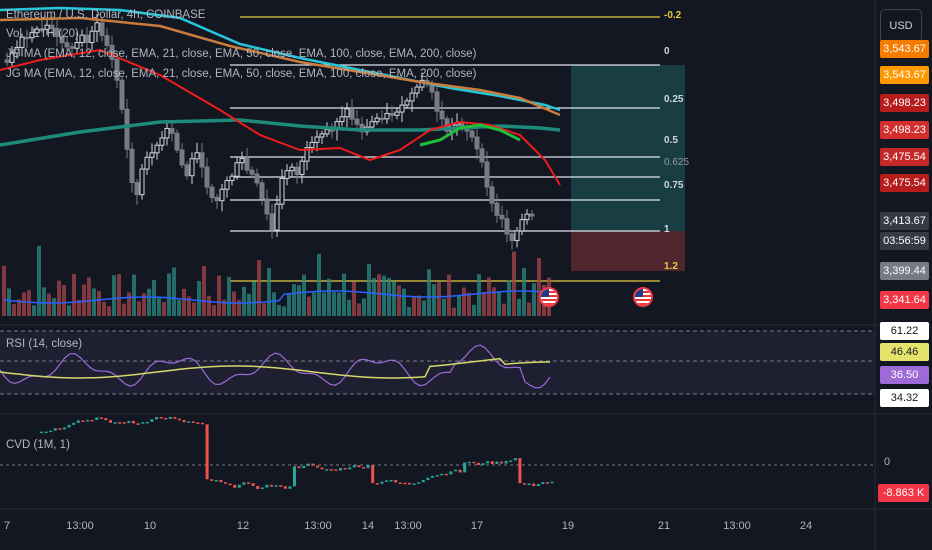 This screenshot has height=550, width=932. Describe the element at coordinates (674, 185) in the screenshot. I see `fib-label-075: 0.75` at that location.